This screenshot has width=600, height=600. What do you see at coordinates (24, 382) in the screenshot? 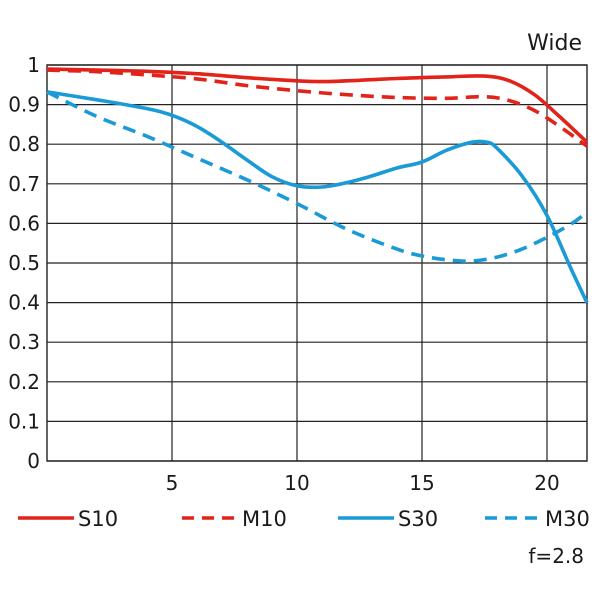
I see `y-tick-label: 0.2` at bounding box center [24, 382].